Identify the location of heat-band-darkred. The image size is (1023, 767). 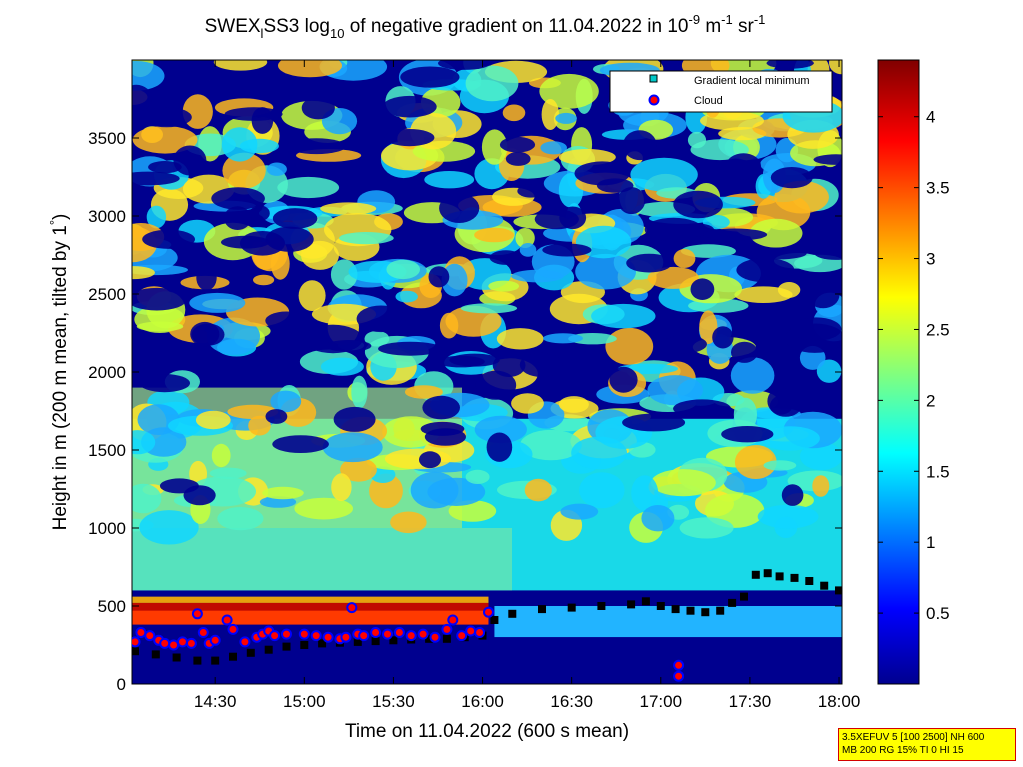
(310, 606).